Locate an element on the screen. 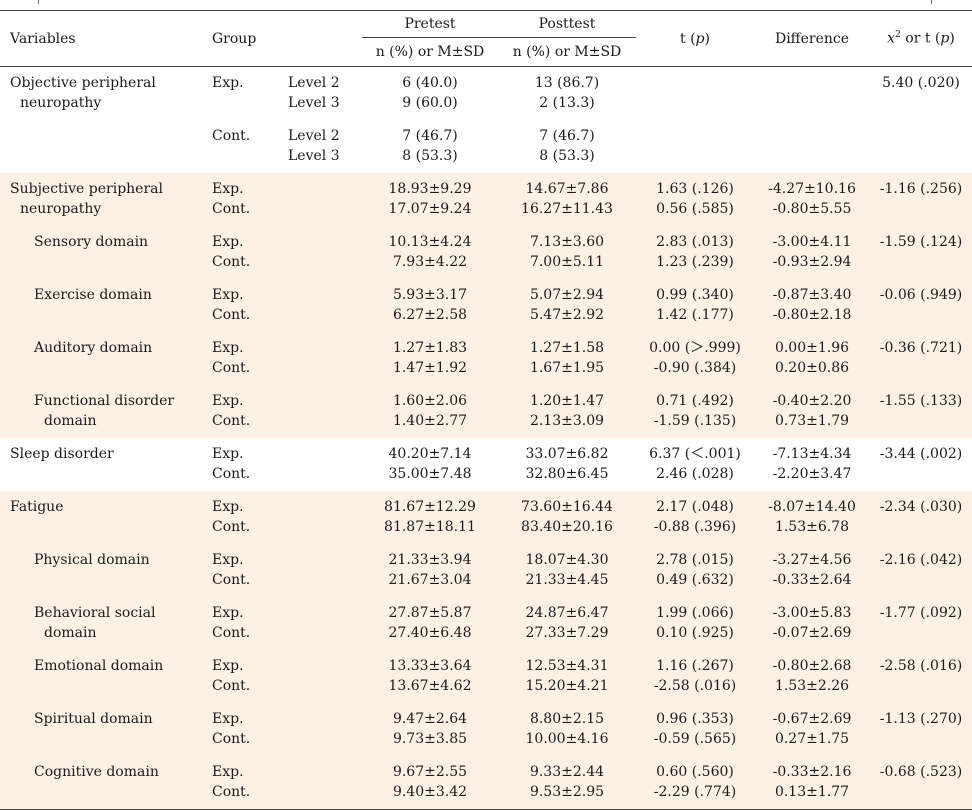 The height and width of the screenshot is (810, 972). t-cont: 0.10 (.925) is located at coordinates (695, 633).